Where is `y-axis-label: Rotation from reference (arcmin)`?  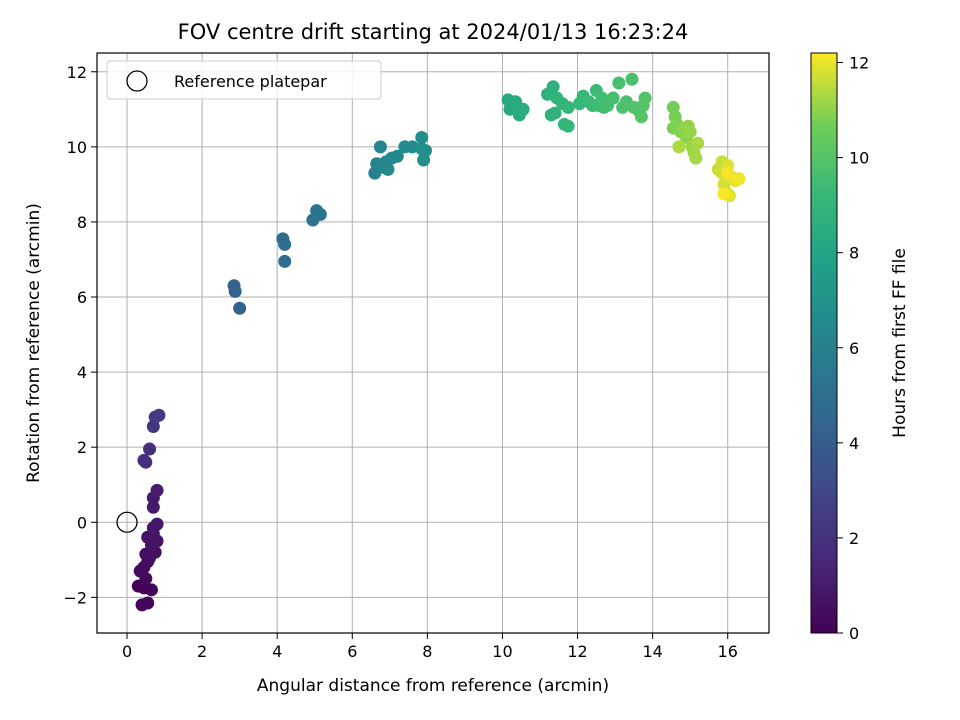 y-axis-label: Rotation from reference (arcmin) is located at coordinates (34, 343).